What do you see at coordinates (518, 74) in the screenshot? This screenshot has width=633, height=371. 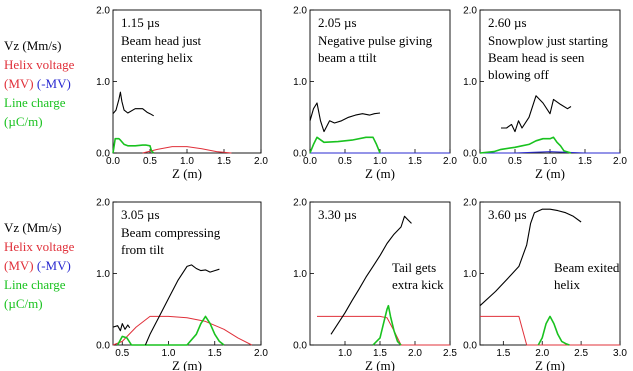 I see `annotation-line: blowing off` at bounding box center [518, 74].